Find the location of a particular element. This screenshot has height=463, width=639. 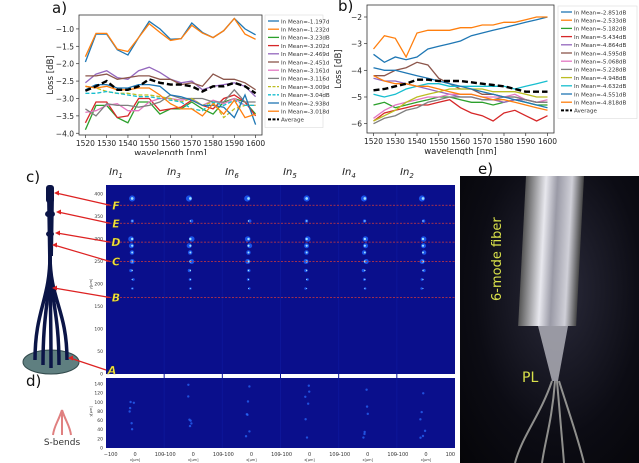

x-tick-label: 1520 is located at coordinates (85, 143).